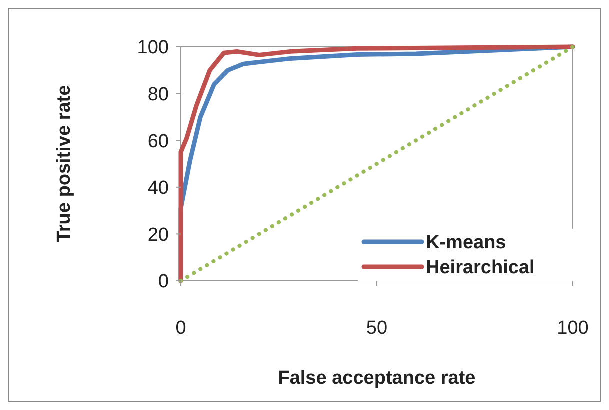 The image size is (609, 410). Describe the element at coordinates (573, 328) in the screenshot. I see `x-tick-label: 100` at that location.